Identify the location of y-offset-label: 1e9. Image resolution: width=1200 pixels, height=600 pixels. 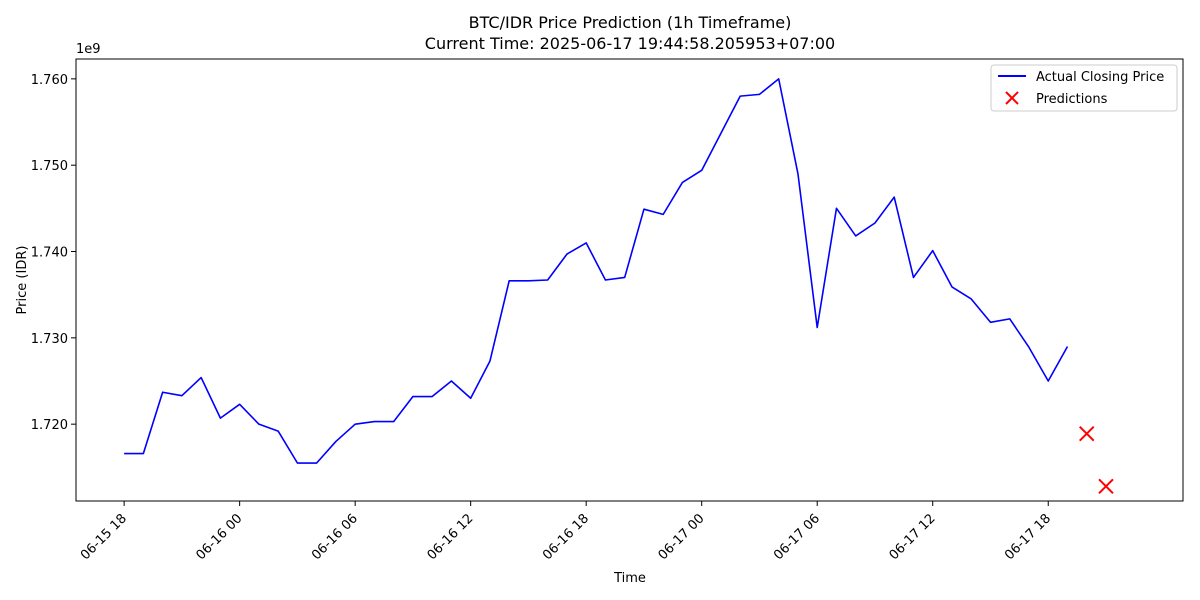
(88, 49).